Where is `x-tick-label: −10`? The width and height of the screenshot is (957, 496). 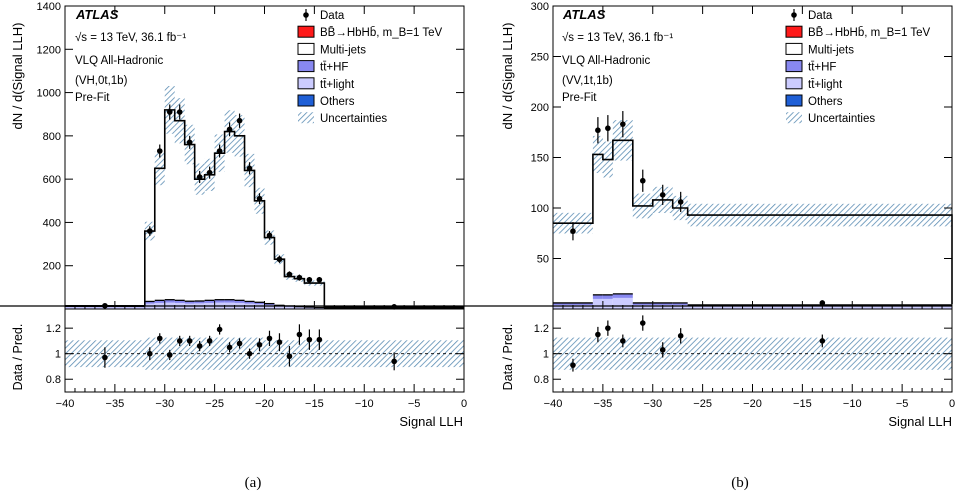
x-tick-label: −10 is located at coordinates (852, 404).